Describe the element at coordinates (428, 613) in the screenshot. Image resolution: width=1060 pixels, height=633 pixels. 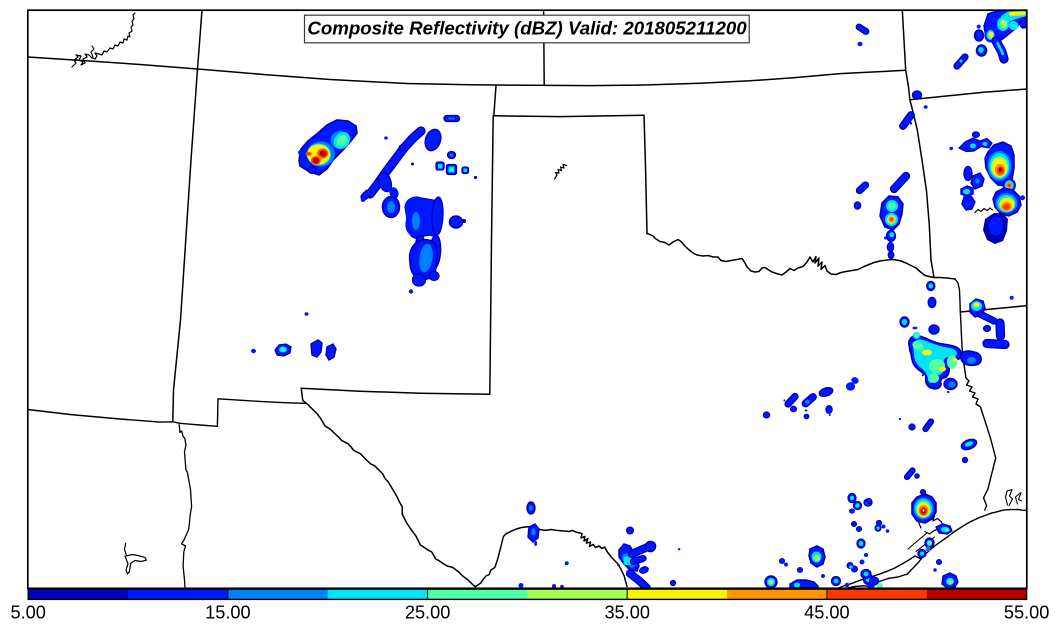
I see `svg-text: 25.00` at that location.